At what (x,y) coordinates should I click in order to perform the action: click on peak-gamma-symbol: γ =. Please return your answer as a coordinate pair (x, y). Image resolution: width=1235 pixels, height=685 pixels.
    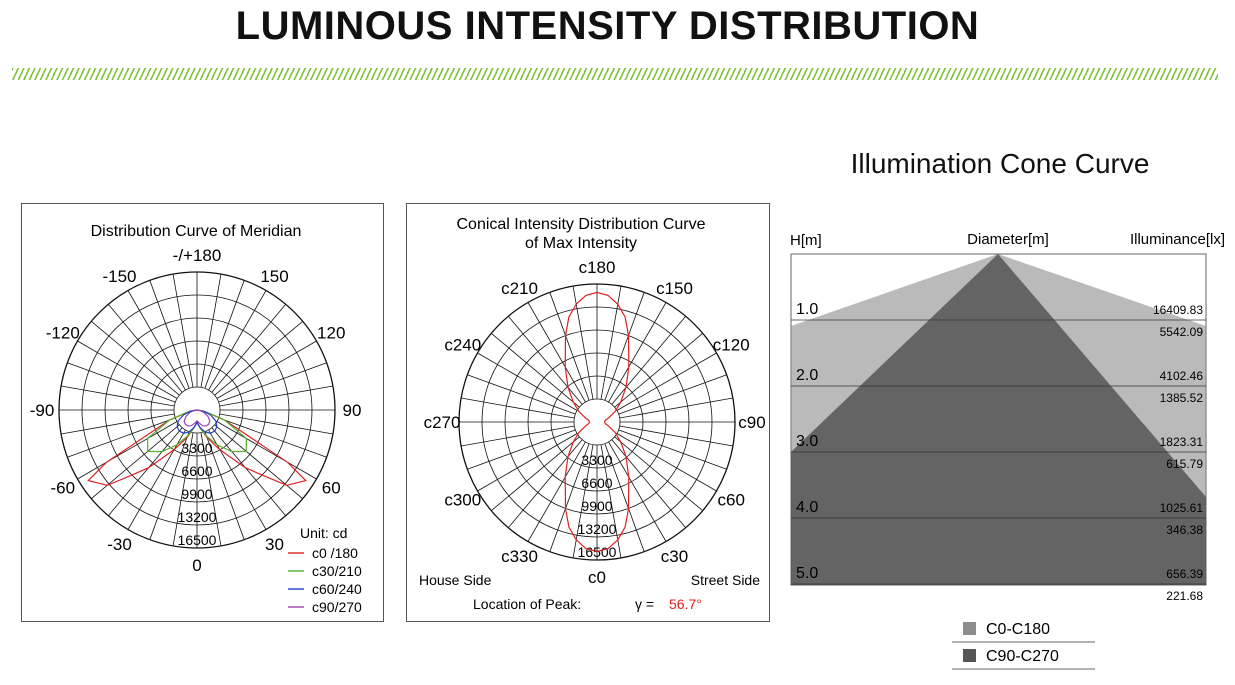
    Looking at the image, I should click on (644, 604).